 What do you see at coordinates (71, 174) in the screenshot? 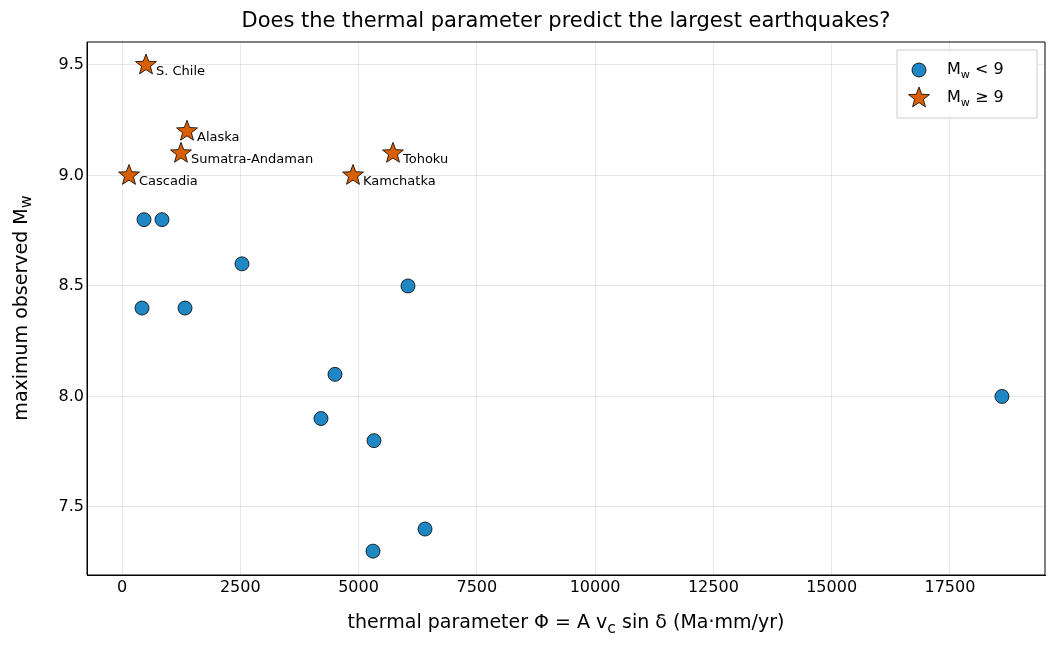
I see `y-tick-label: 9.0` at bounding box center [71, 174].